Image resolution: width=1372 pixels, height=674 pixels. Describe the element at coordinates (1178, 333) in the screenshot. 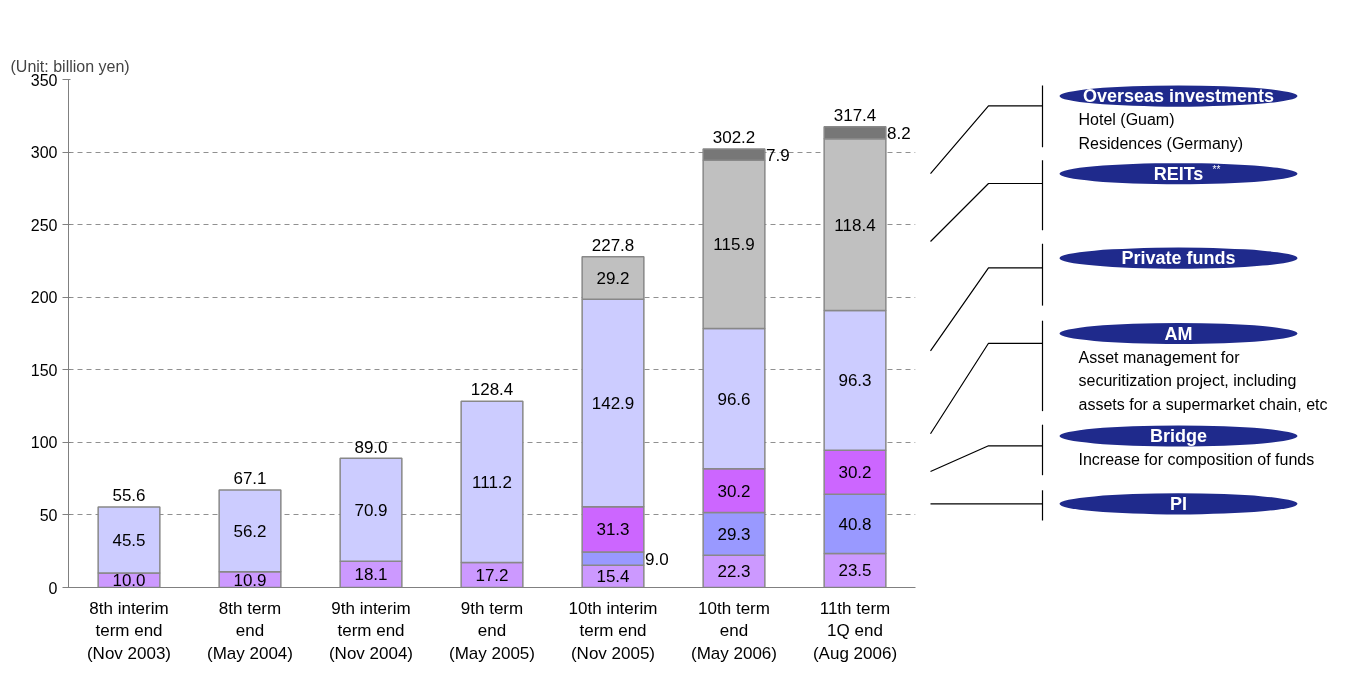

I see `text: AM` at that location.